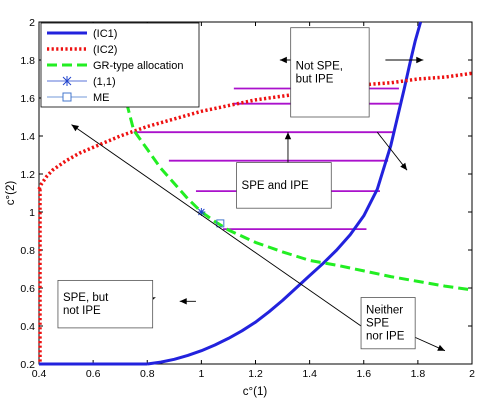  What do you see at coordinates (255, 392) in the screenshot?
I see `x-axis-label: c°(1)` at bounding box center [255, 392].